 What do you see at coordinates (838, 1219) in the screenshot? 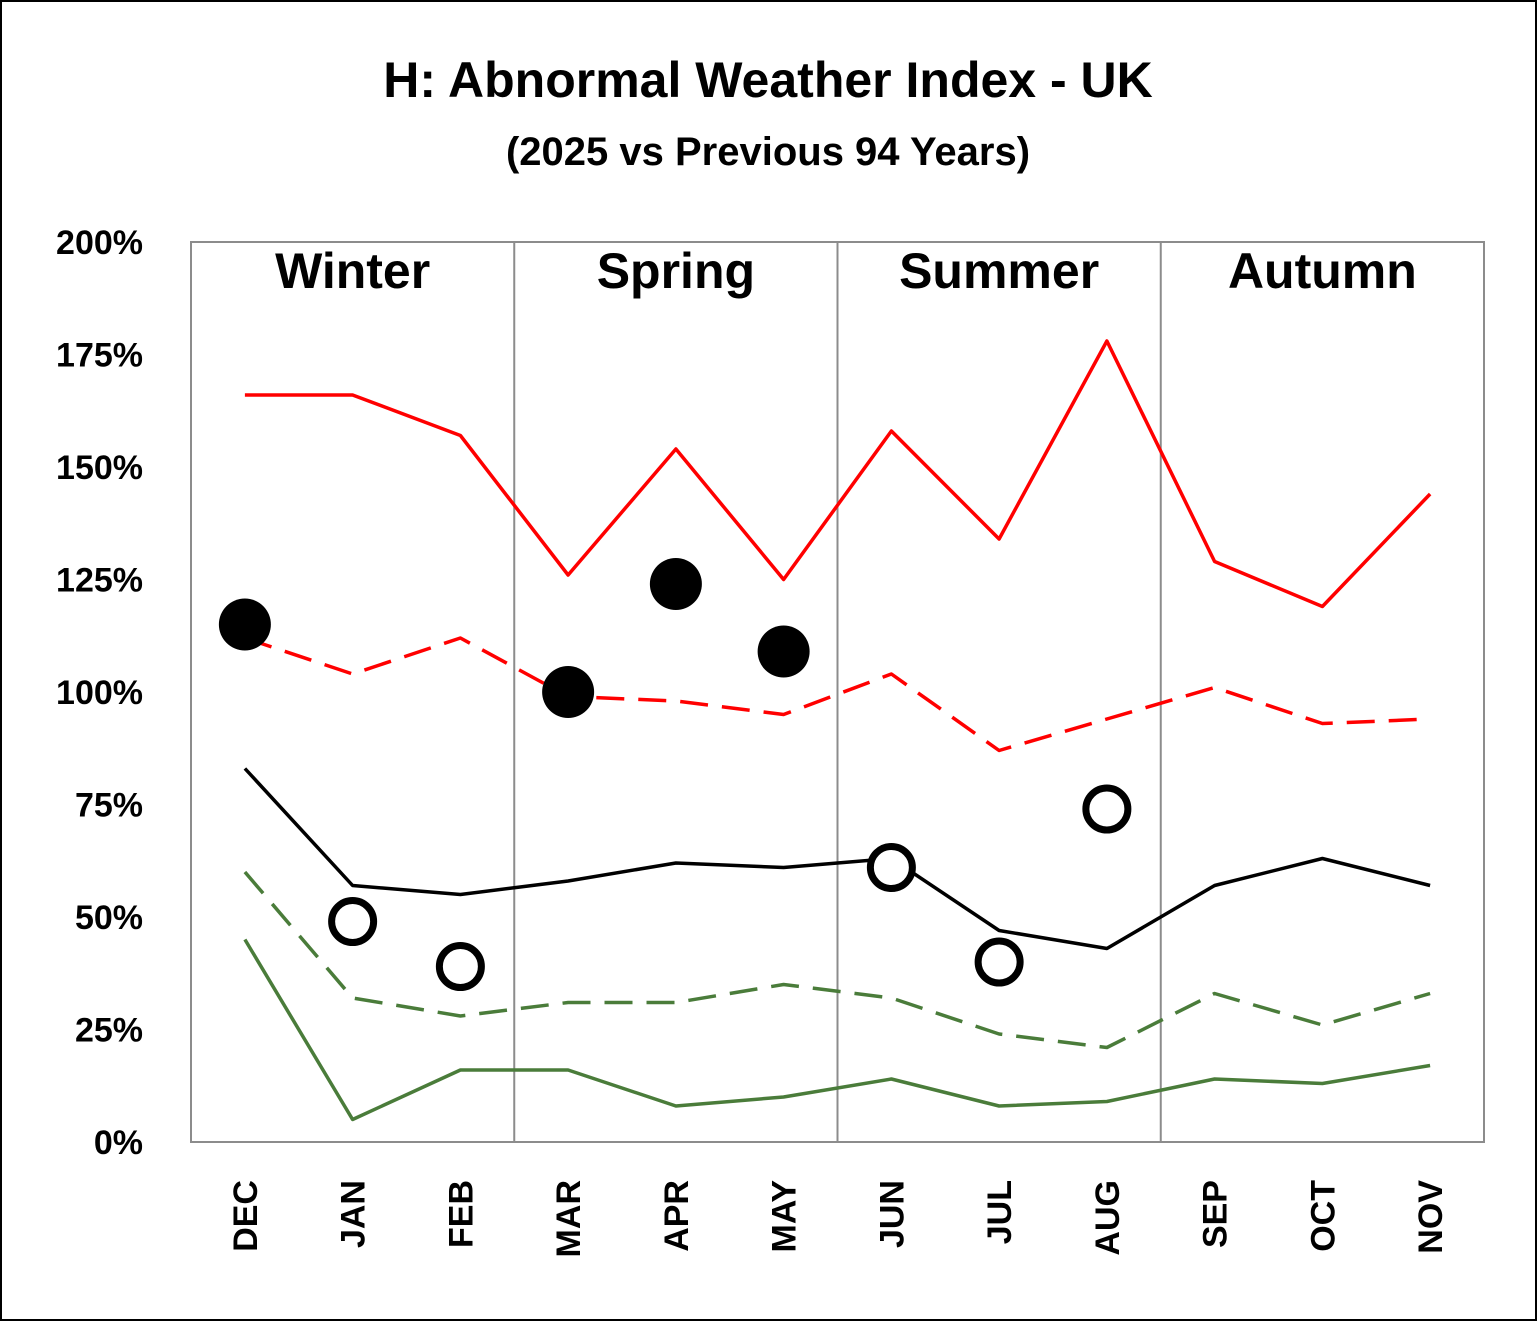
I see `x-axis-ticks: DEC JAN FEB MAR APR MAY JUN JUL AUG SEP OCT NOV` at bounding box center [838, 1219].